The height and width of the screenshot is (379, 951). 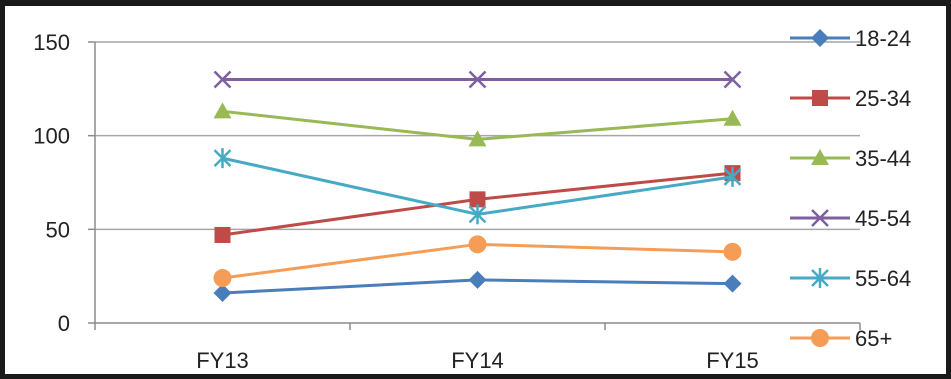 What do you see at coordinates (850, 278) in the screenshot?
I see `legend-item: 55-64` at bounding box center [850, 278].